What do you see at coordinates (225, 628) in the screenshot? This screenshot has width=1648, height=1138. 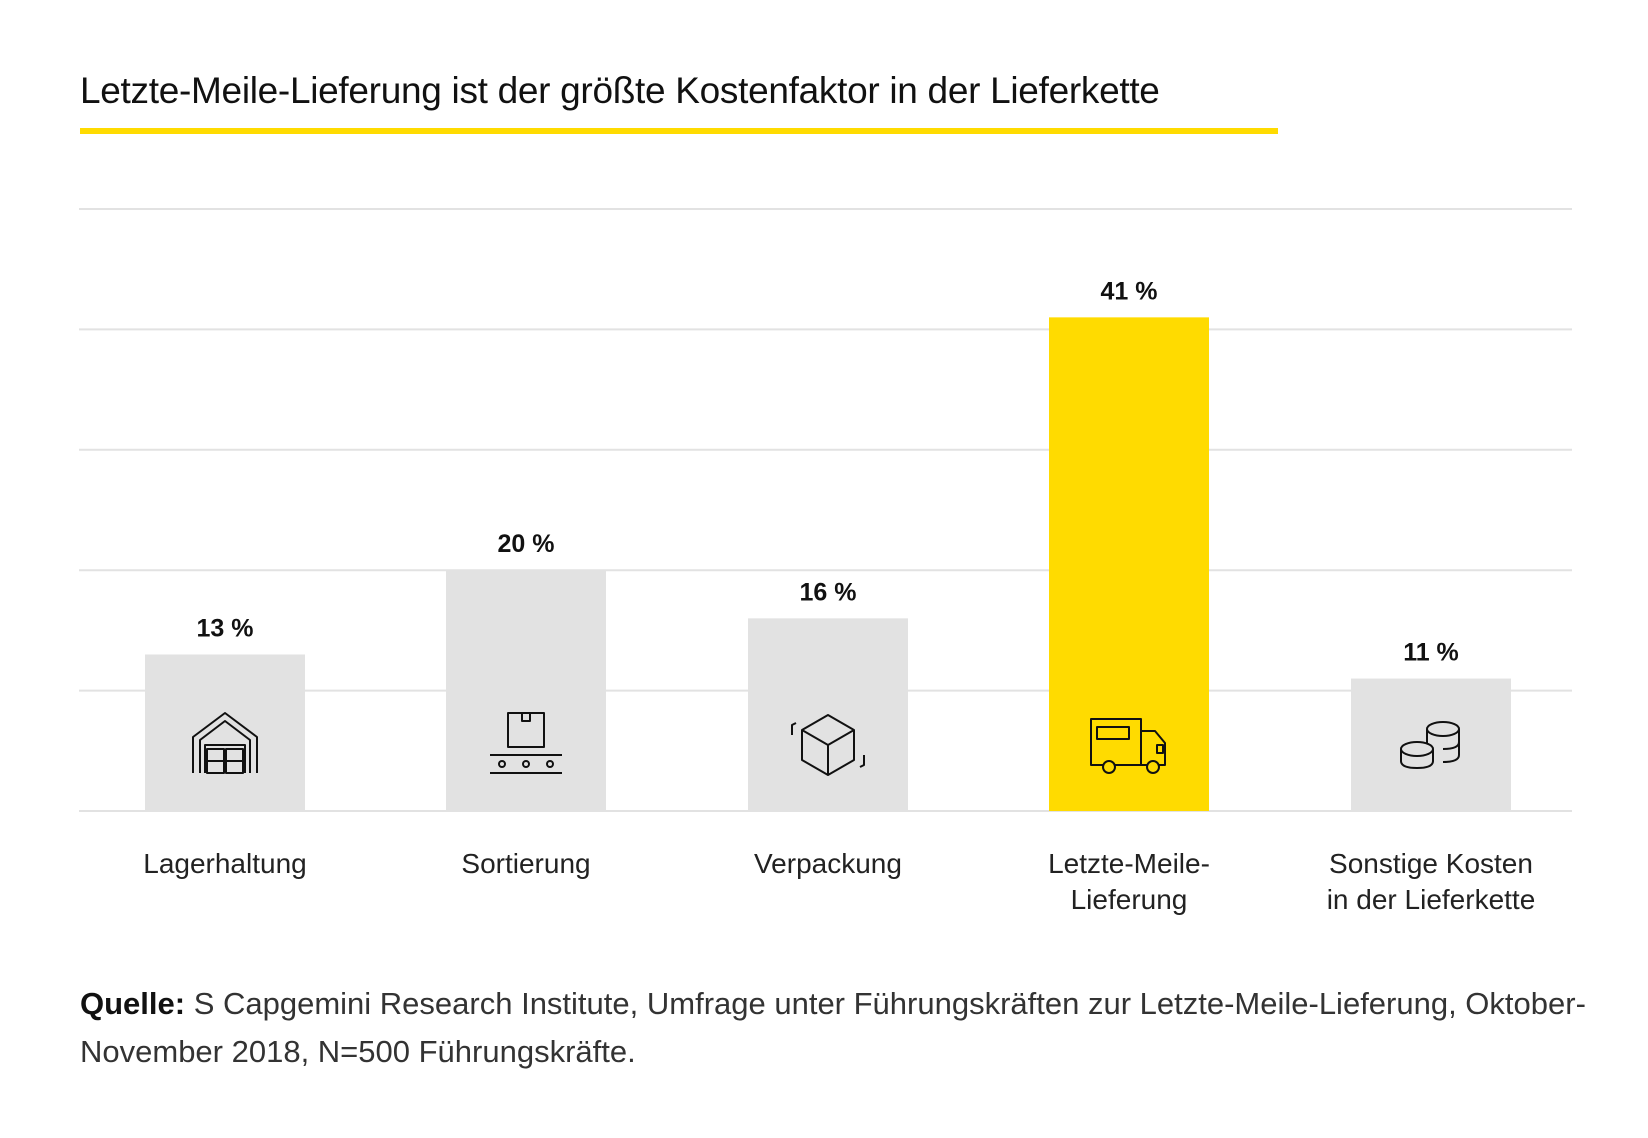 I see `data-label: 13 %` at bounding box center [225, 628].